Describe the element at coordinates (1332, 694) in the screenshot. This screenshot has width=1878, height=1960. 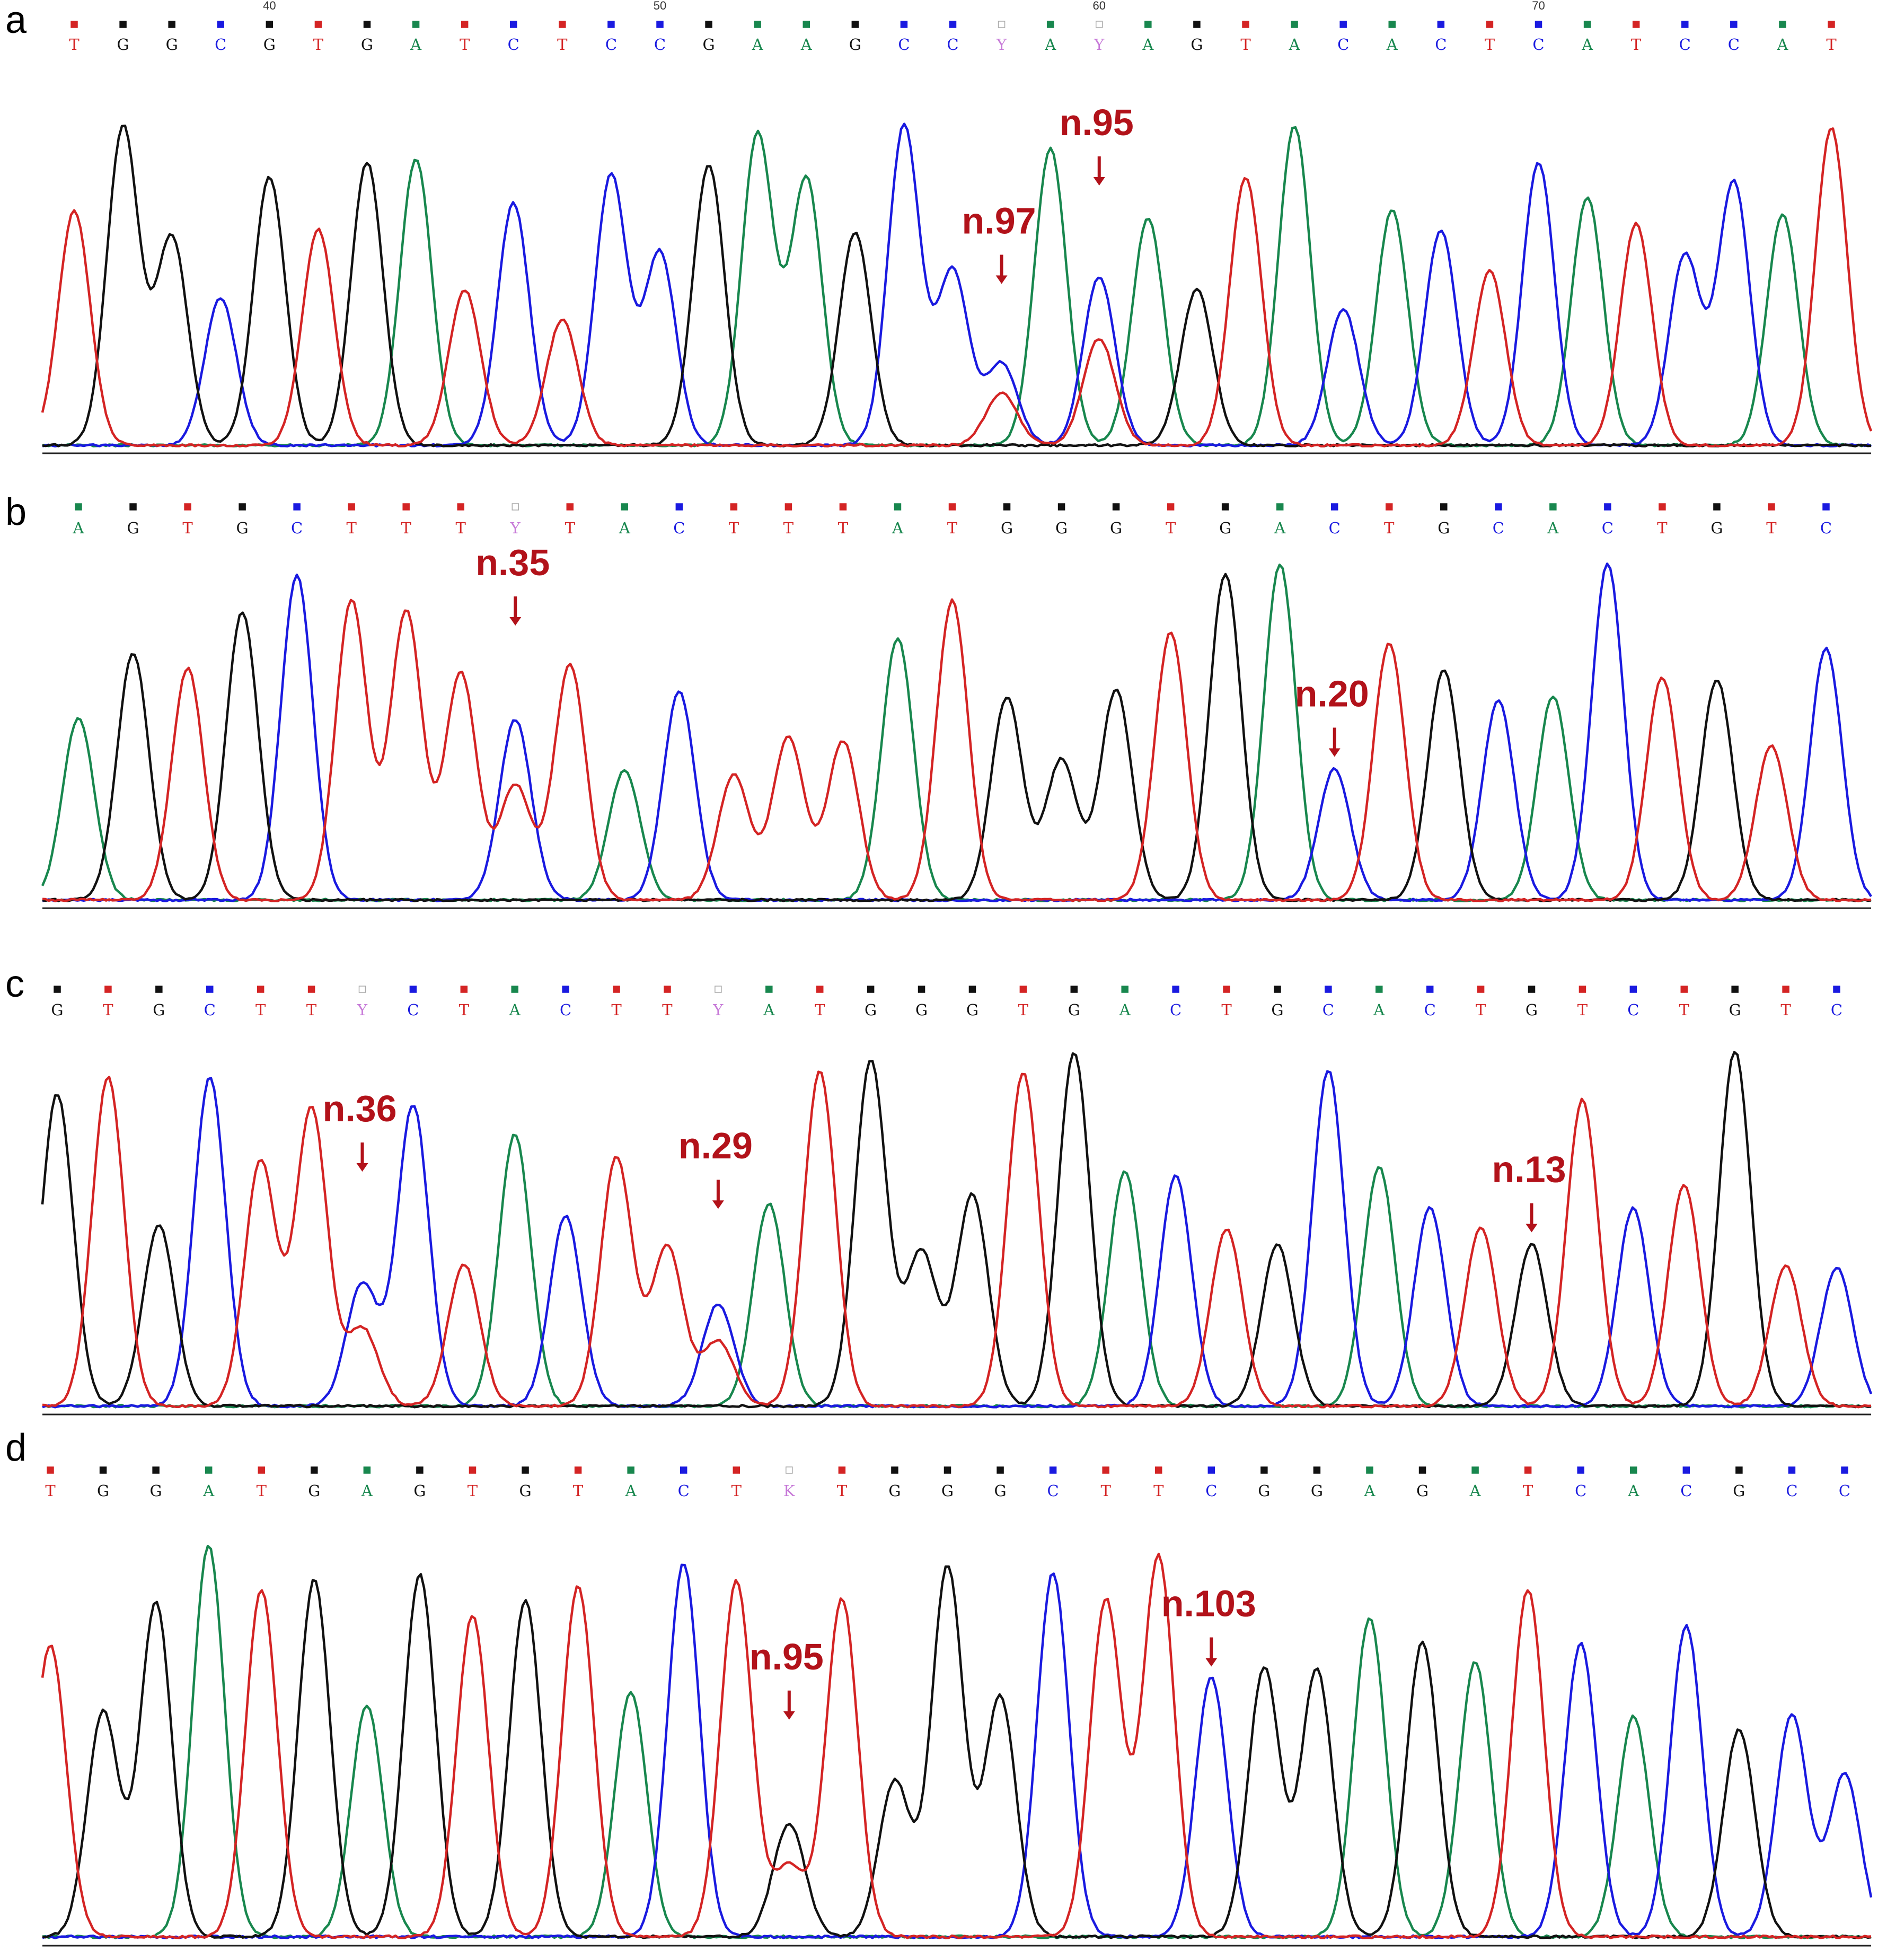
I see `mutation-label: n.20` at that location.